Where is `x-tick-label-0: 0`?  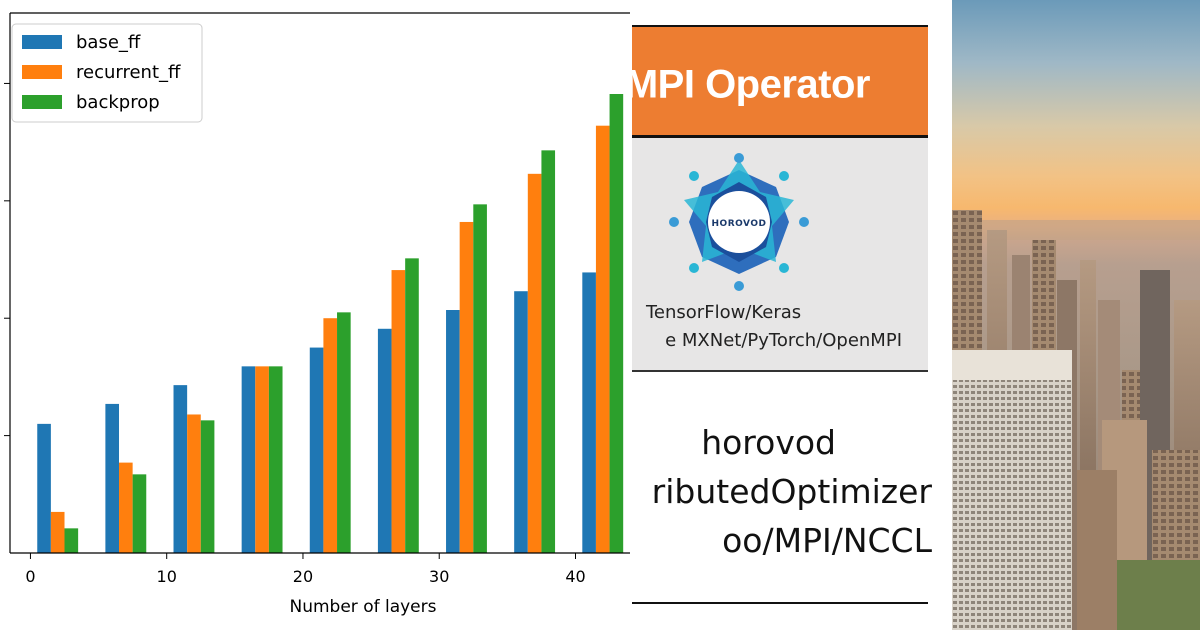 x-tick-label-0: 0 is located at coordinates (30, 576).